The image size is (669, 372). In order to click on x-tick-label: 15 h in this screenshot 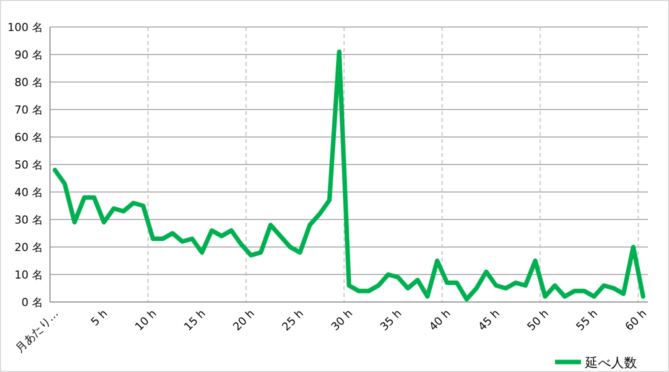, I will do `click(195, 320)`.